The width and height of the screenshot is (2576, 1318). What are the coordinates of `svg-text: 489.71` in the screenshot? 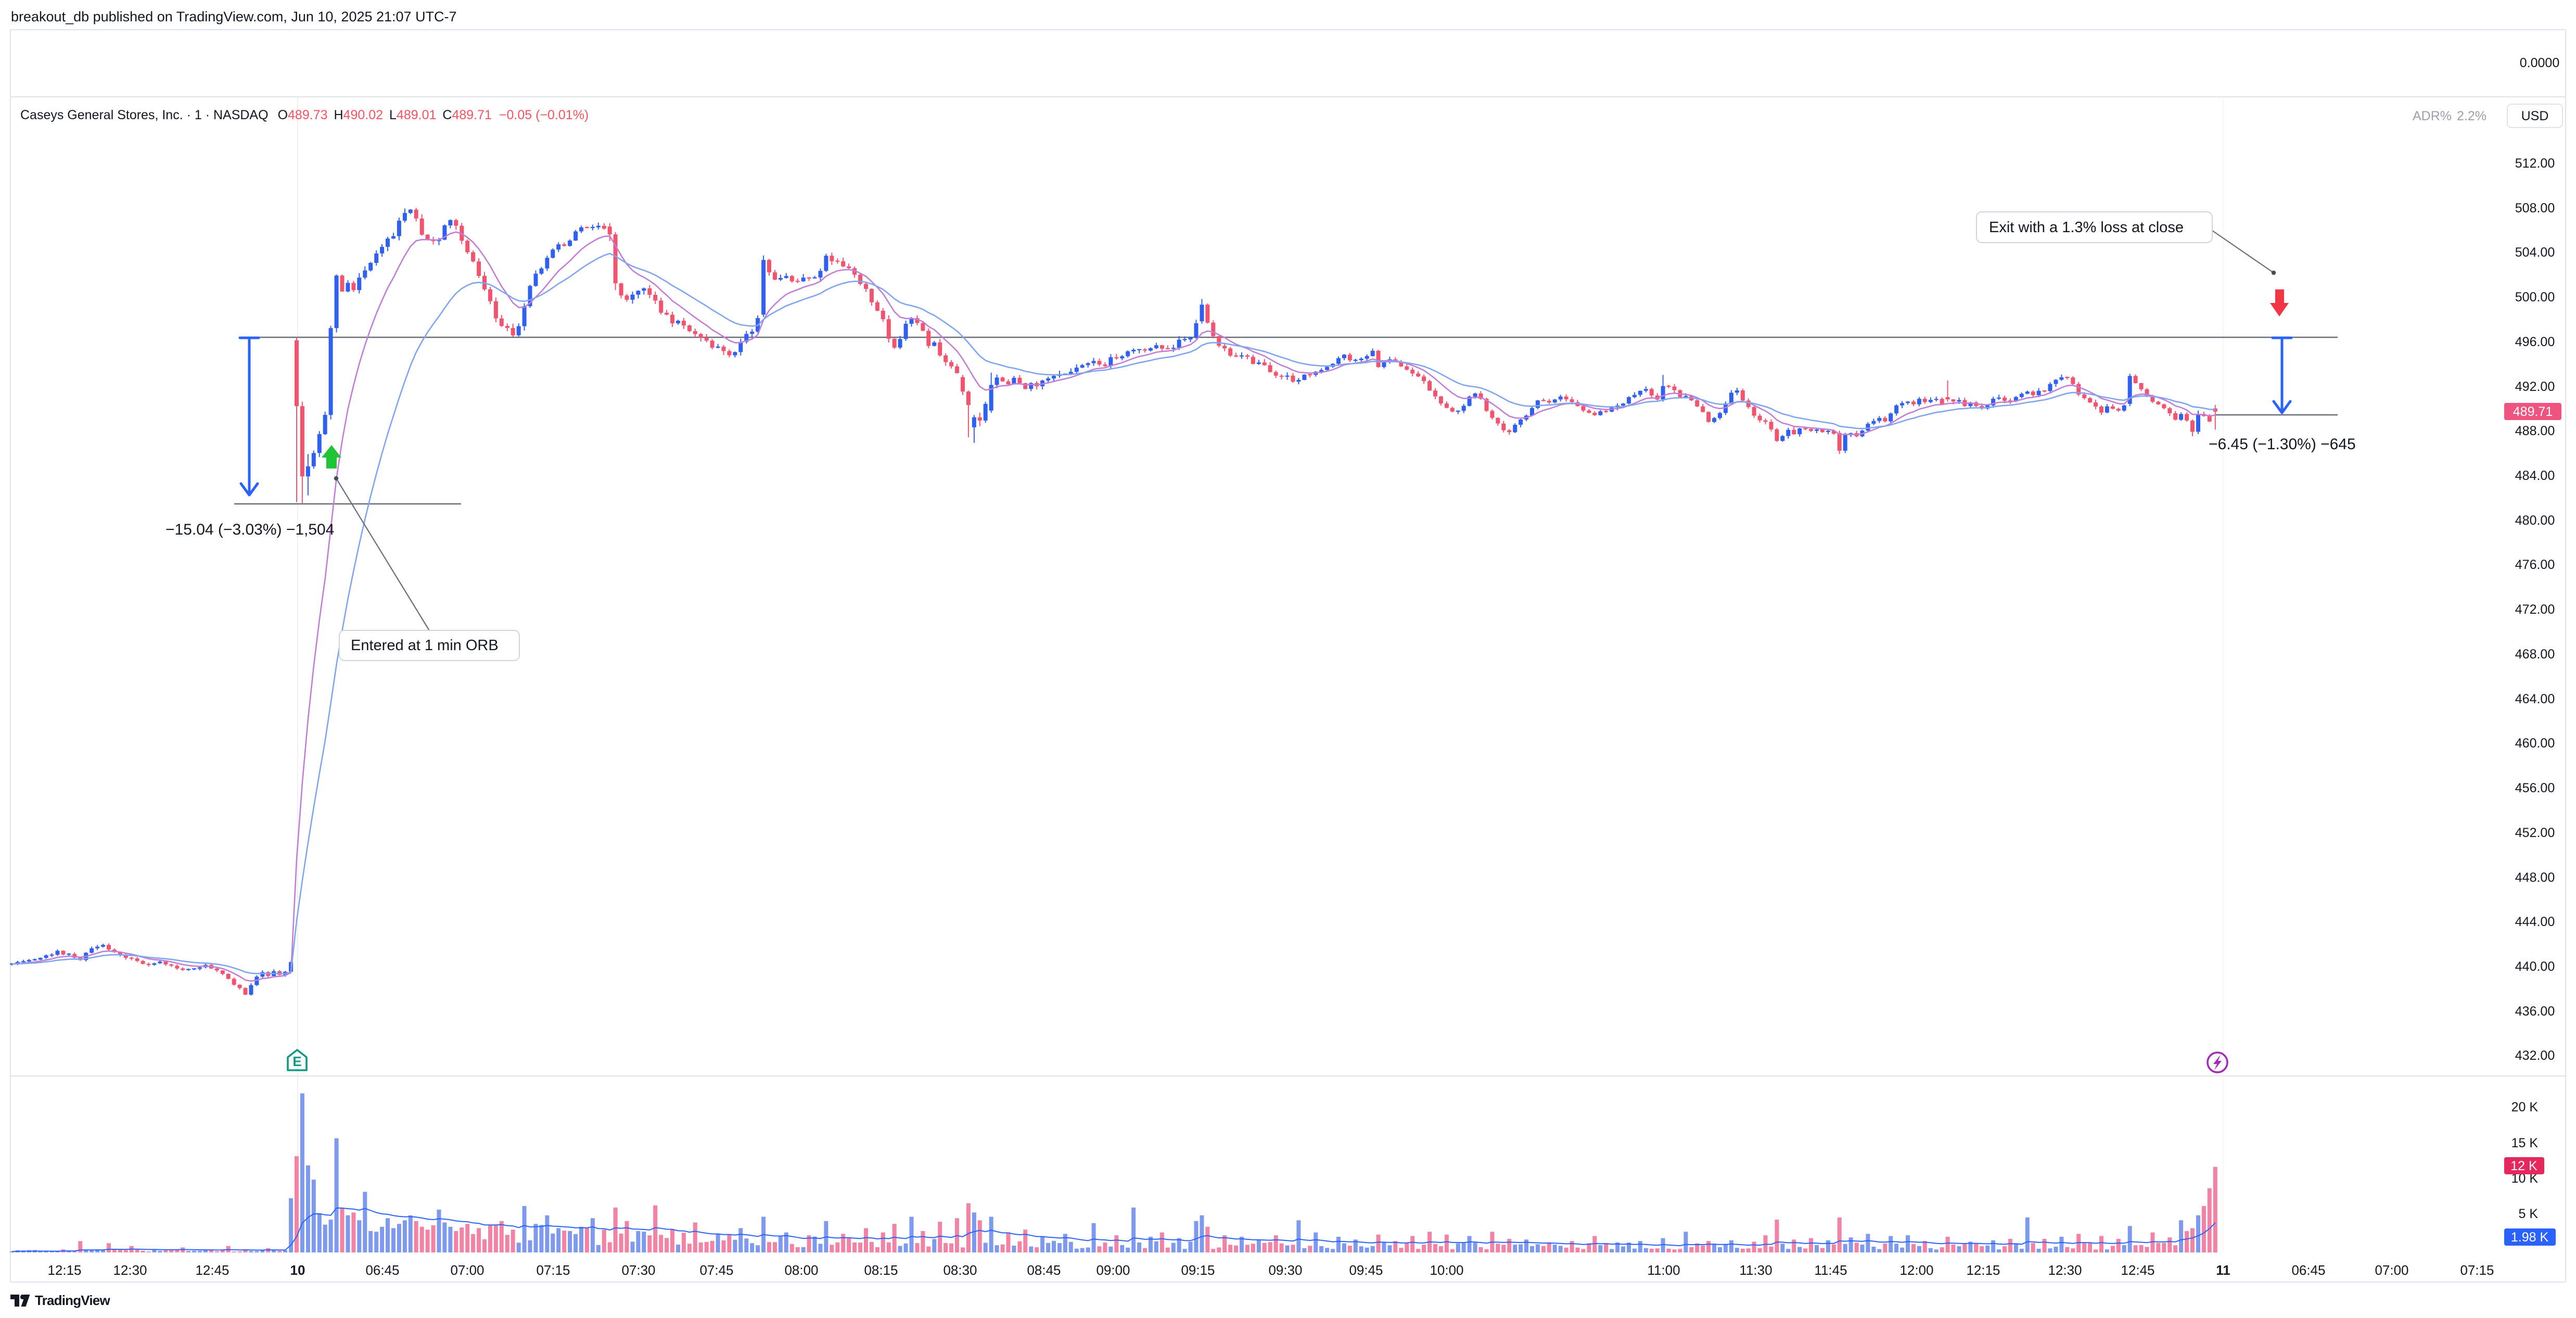 It's located at (2533, 412).